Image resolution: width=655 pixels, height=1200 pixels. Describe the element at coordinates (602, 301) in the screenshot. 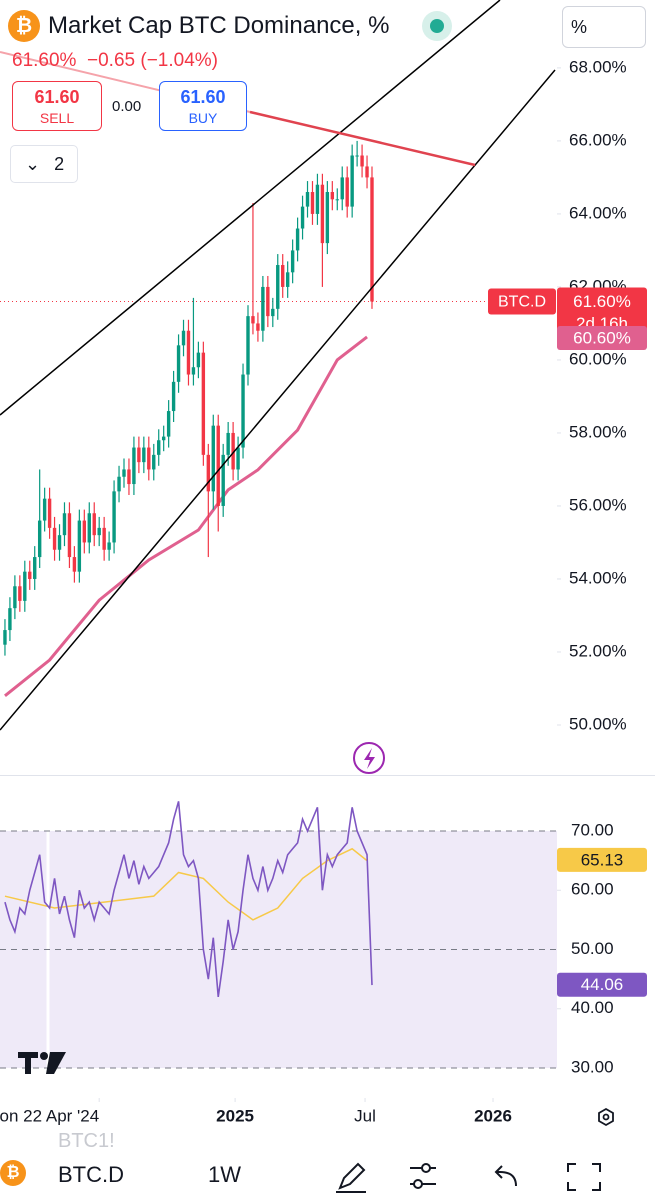

I see `price-tag-label: 61.60%` at that location.